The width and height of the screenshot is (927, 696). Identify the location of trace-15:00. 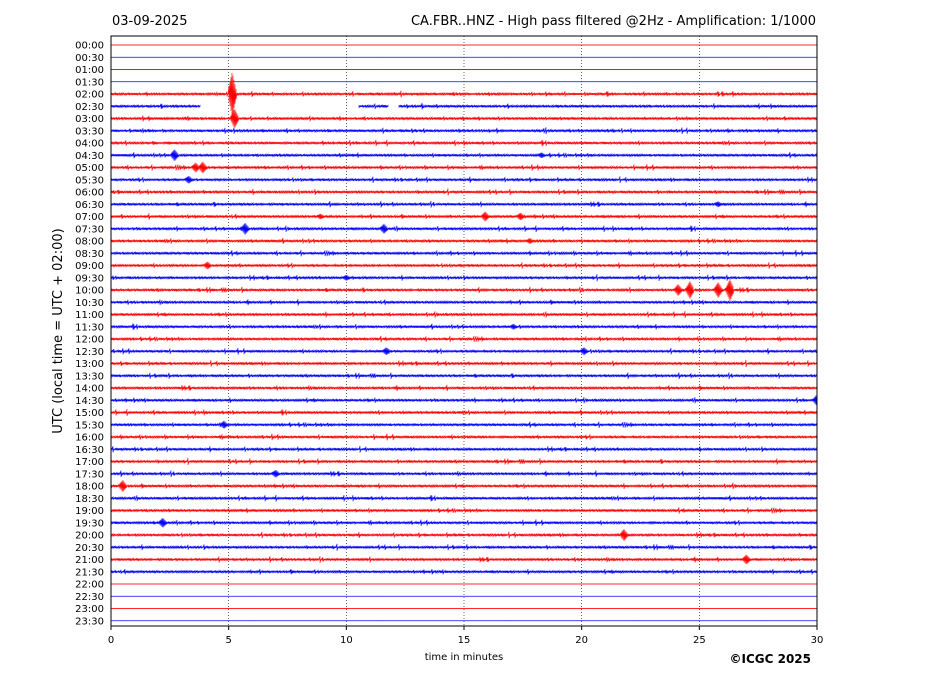
(464, 412).